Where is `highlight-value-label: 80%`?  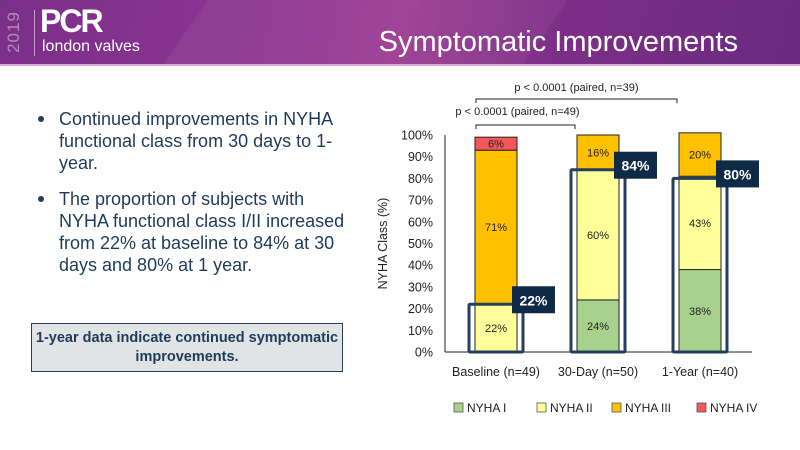
highlight-value-label: 80% is located at coordinates (737, 174).